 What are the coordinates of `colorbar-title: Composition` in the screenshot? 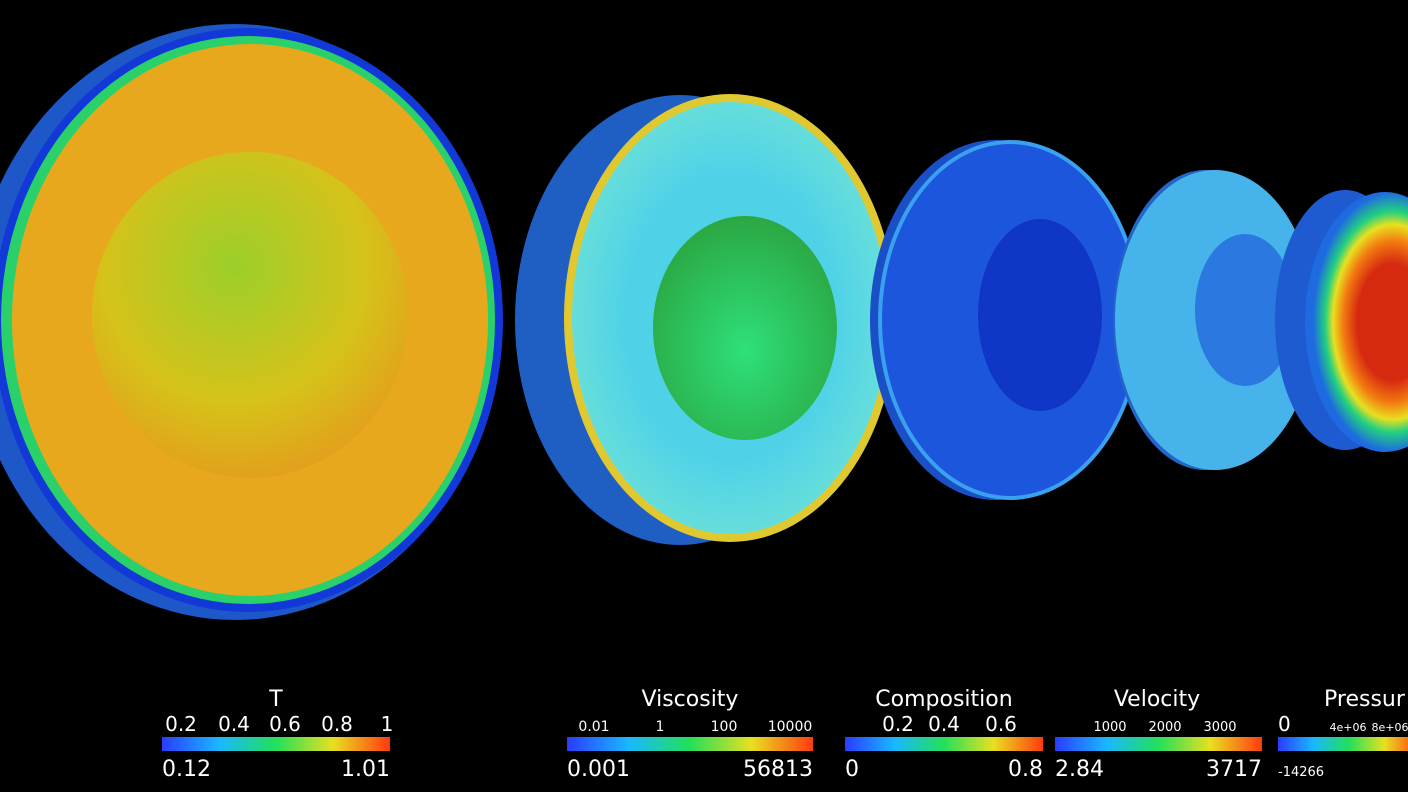 It's located at (943, 699).